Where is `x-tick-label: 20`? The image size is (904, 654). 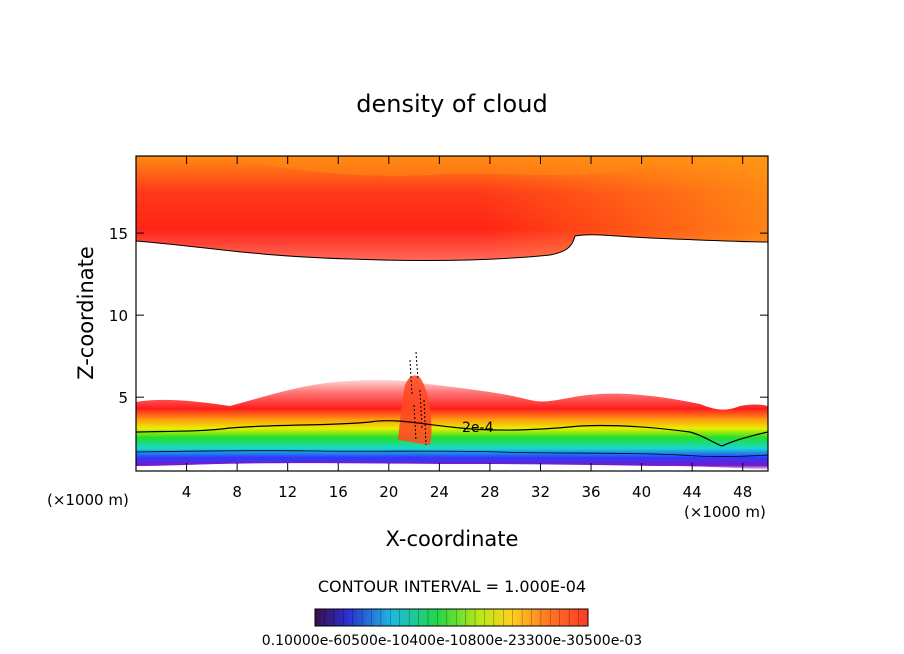
x-tick-label: 20 is located at coordinates (388, 492).